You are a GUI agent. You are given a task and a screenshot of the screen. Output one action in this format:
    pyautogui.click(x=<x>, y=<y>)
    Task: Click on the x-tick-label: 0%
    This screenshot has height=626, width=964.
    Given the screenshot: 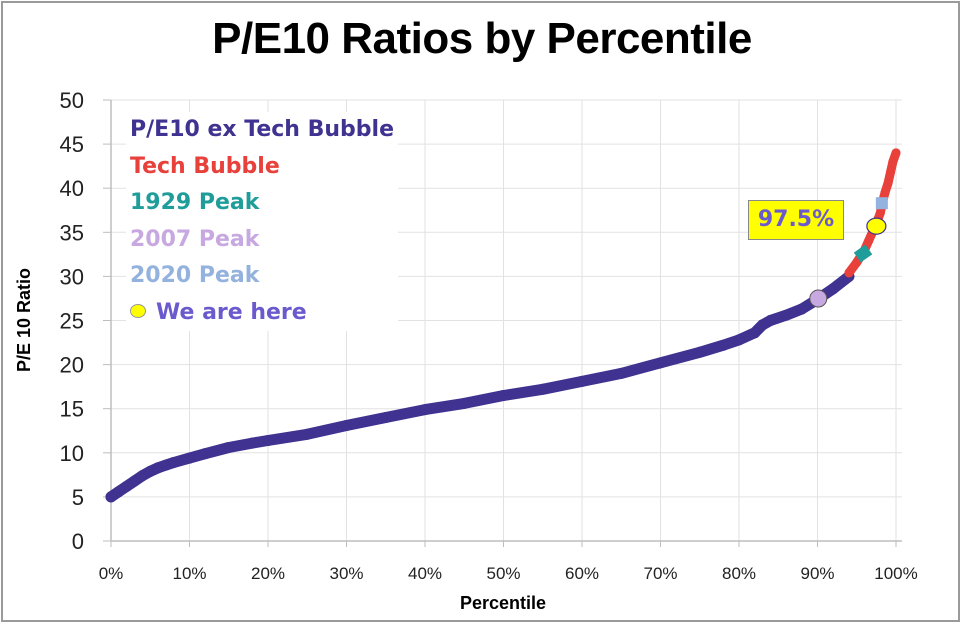 What is the action you would take?
    pyautogui.click(x=111, y=573)
    